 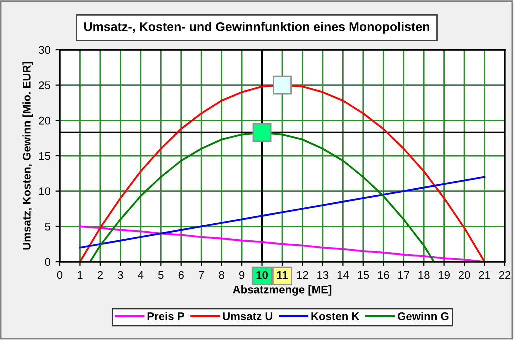 I want to click on legend-label: Gewinn G, so click(x=423, y=316).